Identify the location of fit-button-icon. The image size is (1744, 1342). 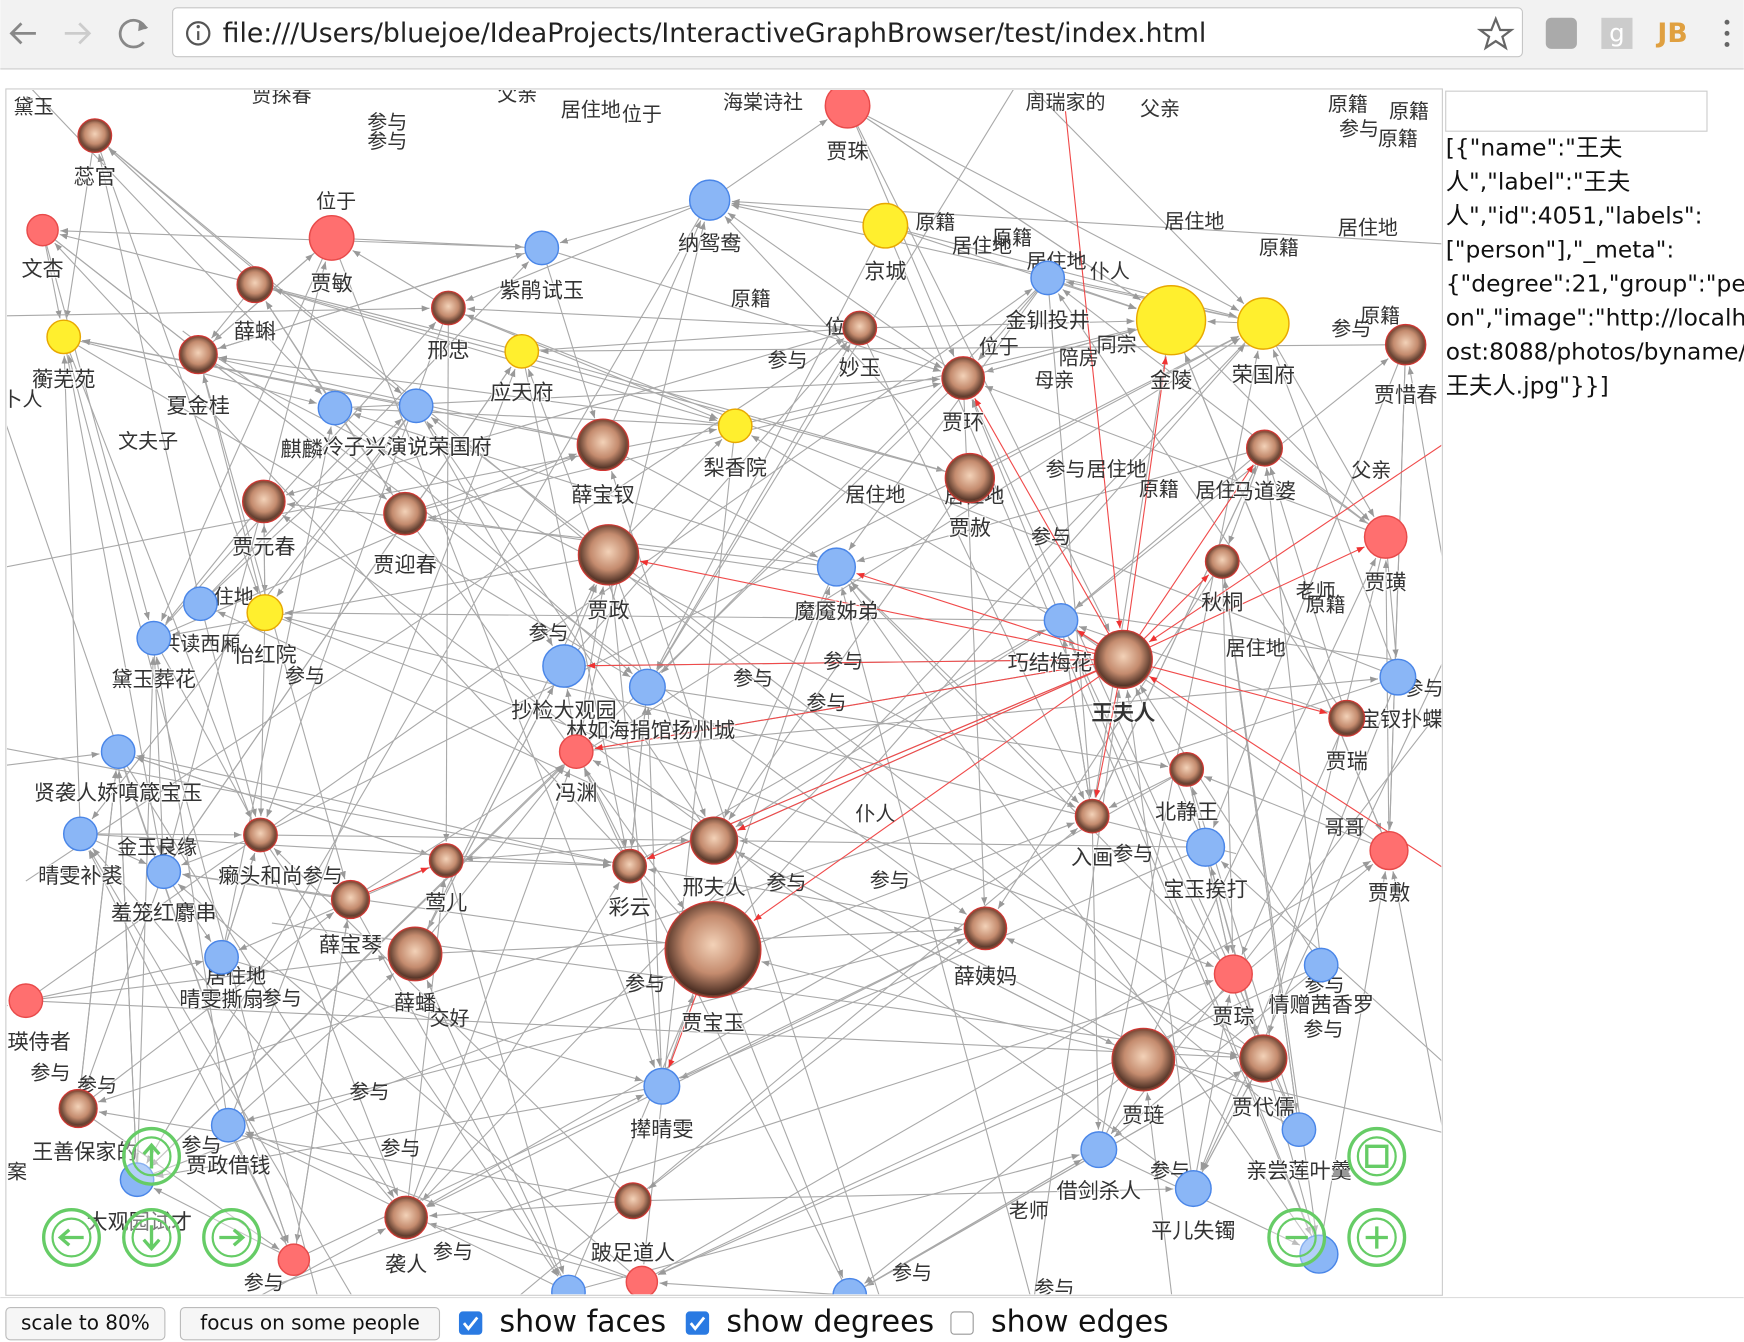
(1377, 1156).